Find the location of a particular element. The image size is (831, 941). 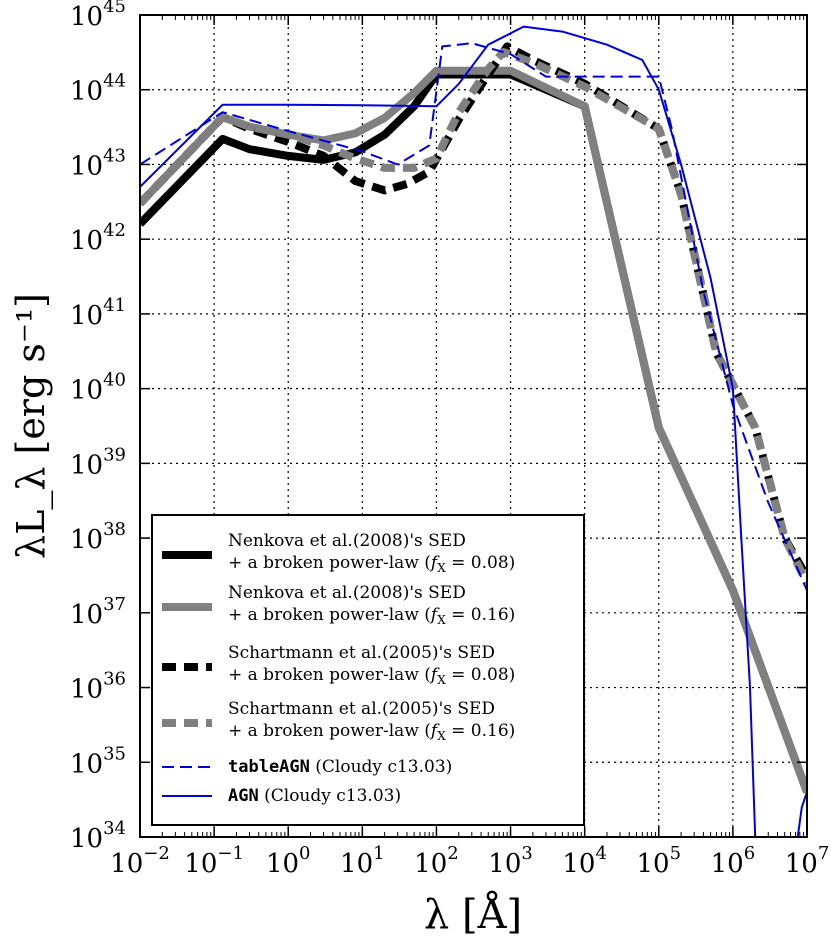

y-tick-label: 1045 is located at coordinates (98, 16).